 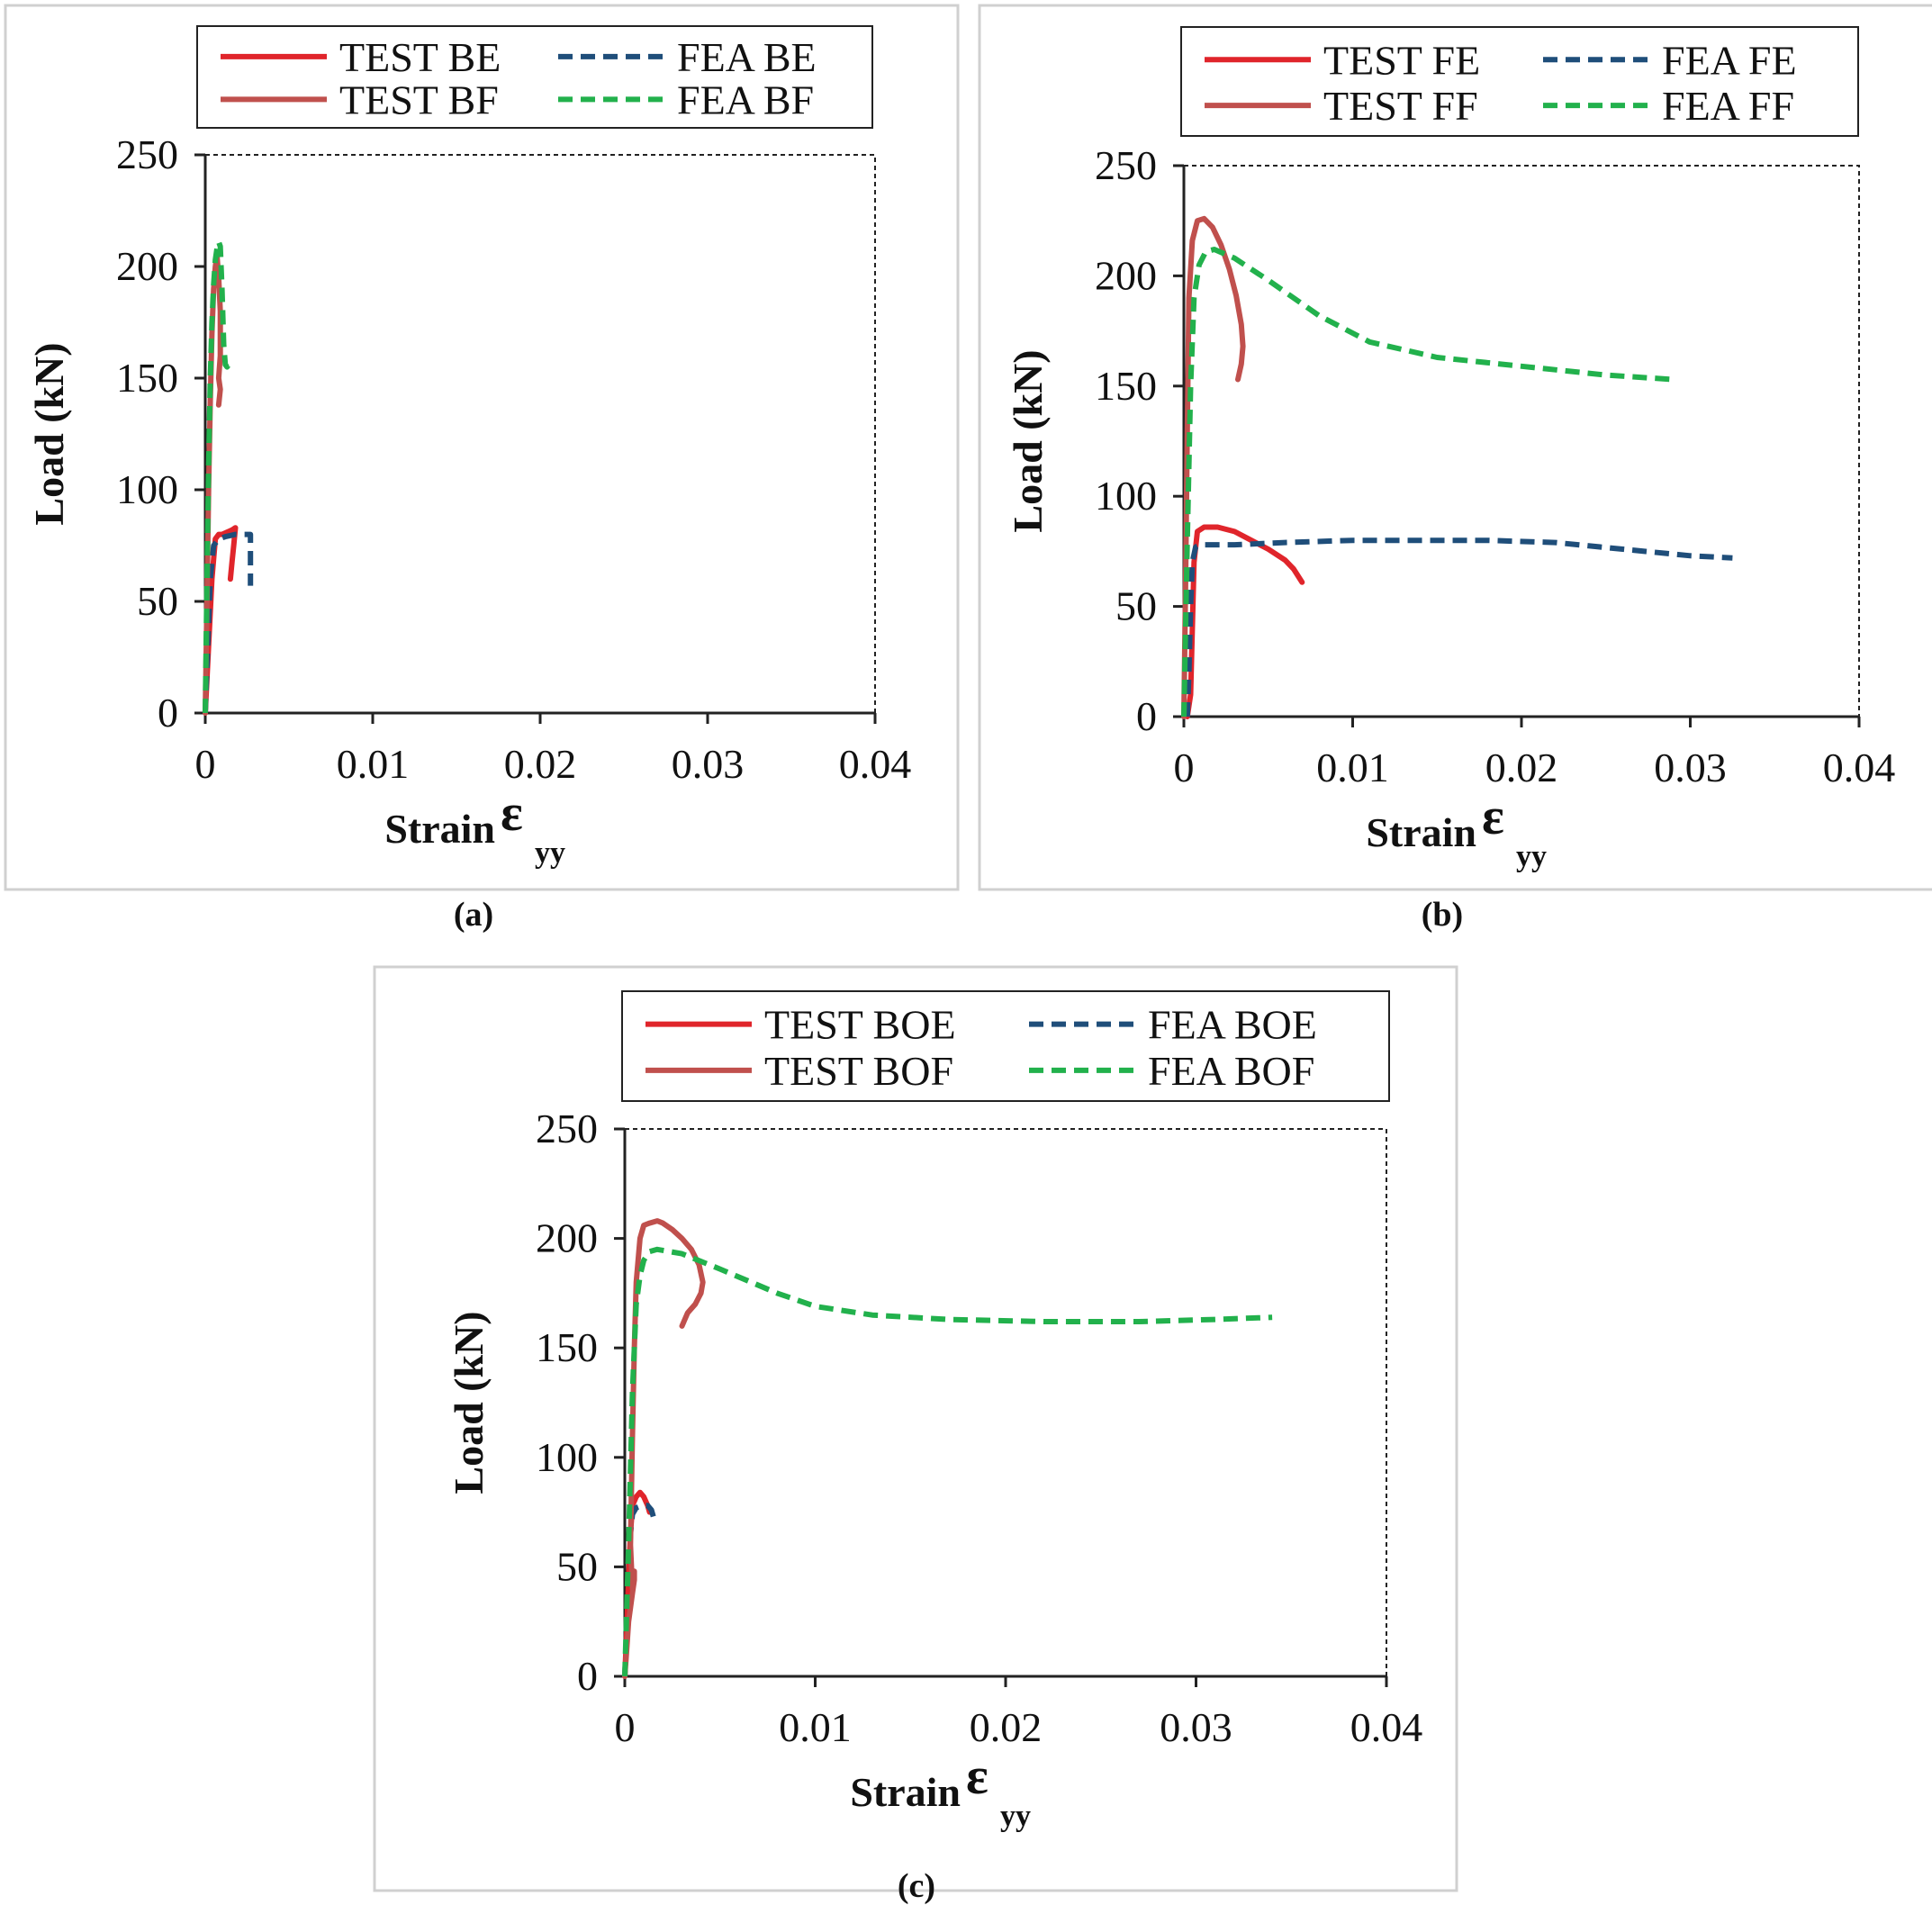 I want to click on series-line-fea-bof, so click(x=947, y=1461).